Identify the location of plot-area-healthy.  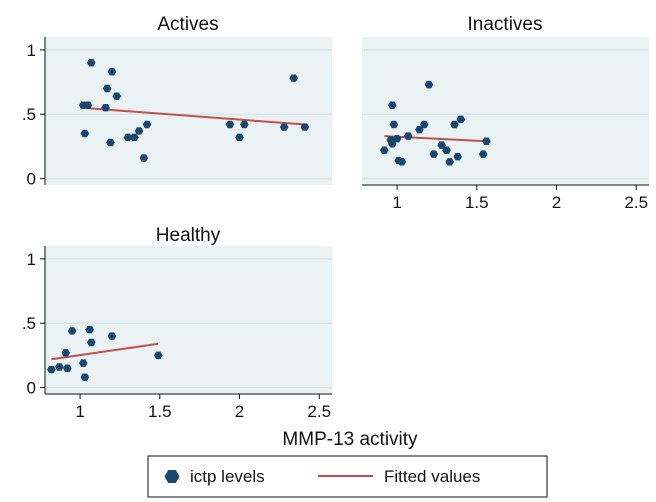
(188, 320).